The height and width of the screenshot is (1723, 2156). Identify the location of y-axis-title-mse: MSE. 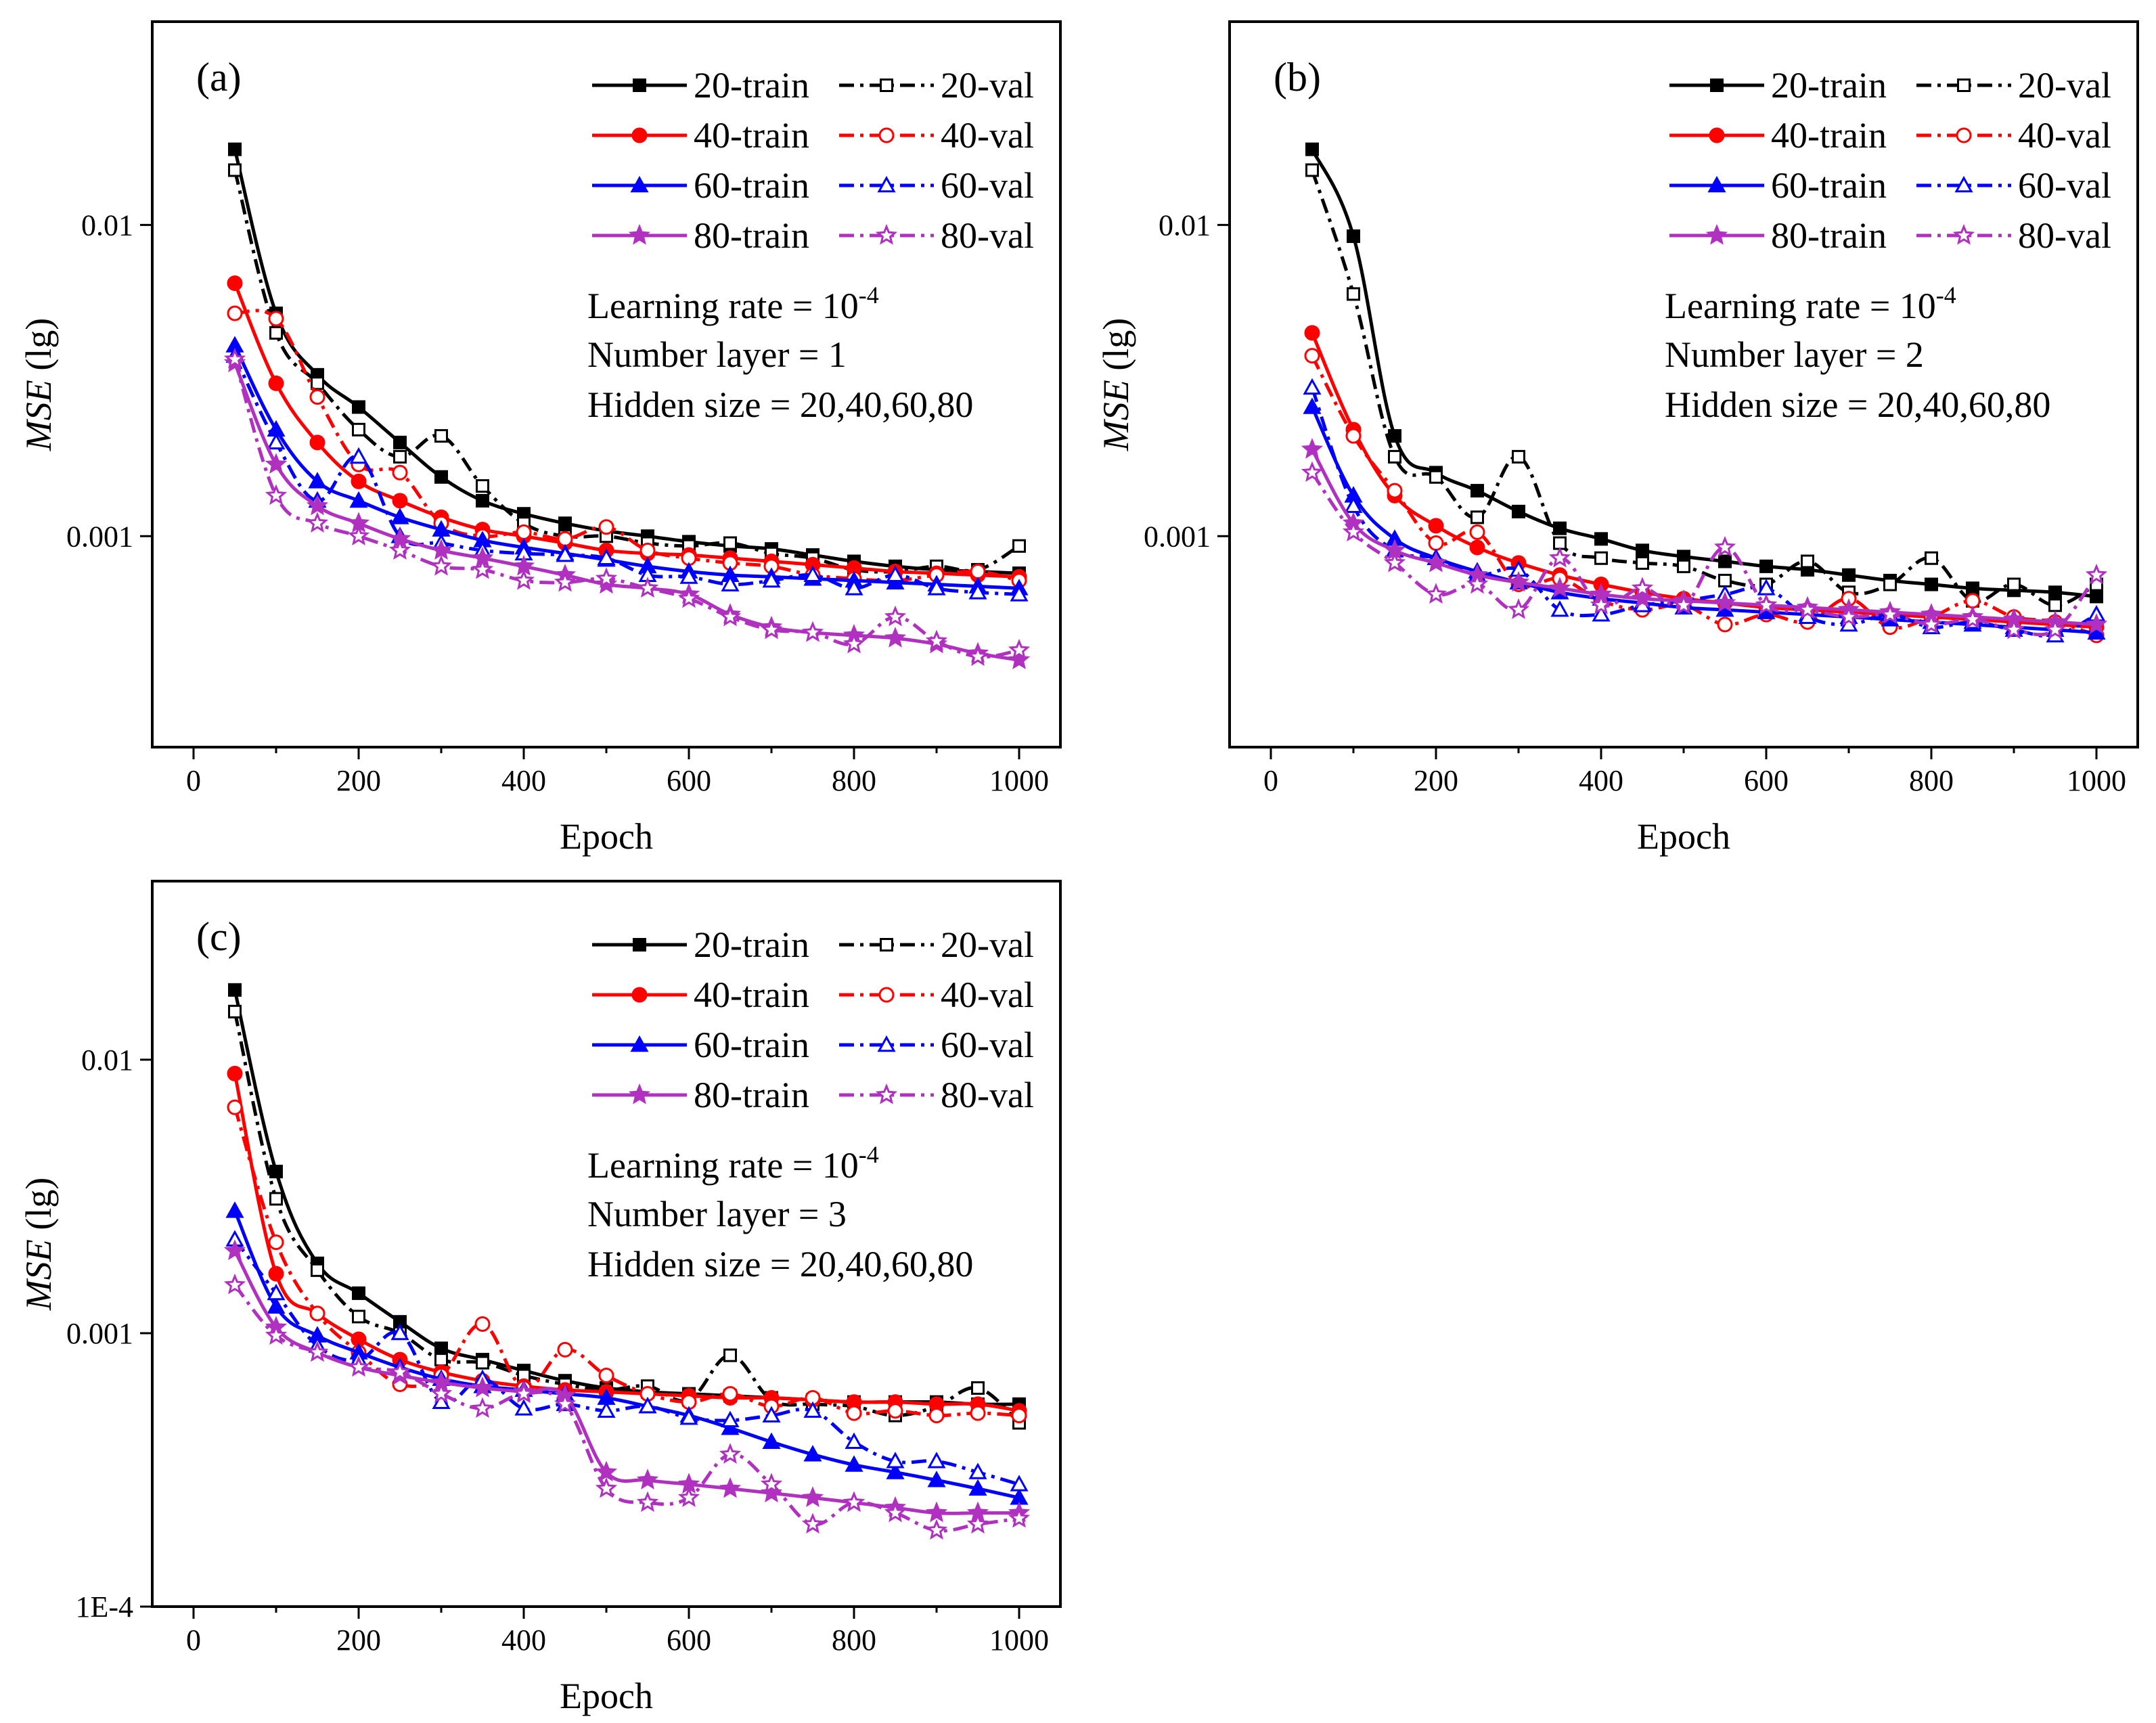
(38, 1275).